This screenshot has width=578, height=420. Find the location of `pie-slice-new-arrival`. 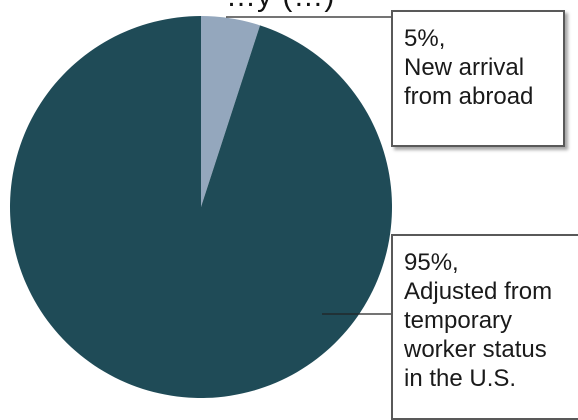

pie-slice-new-arrival is located at coordinates (231, 111).